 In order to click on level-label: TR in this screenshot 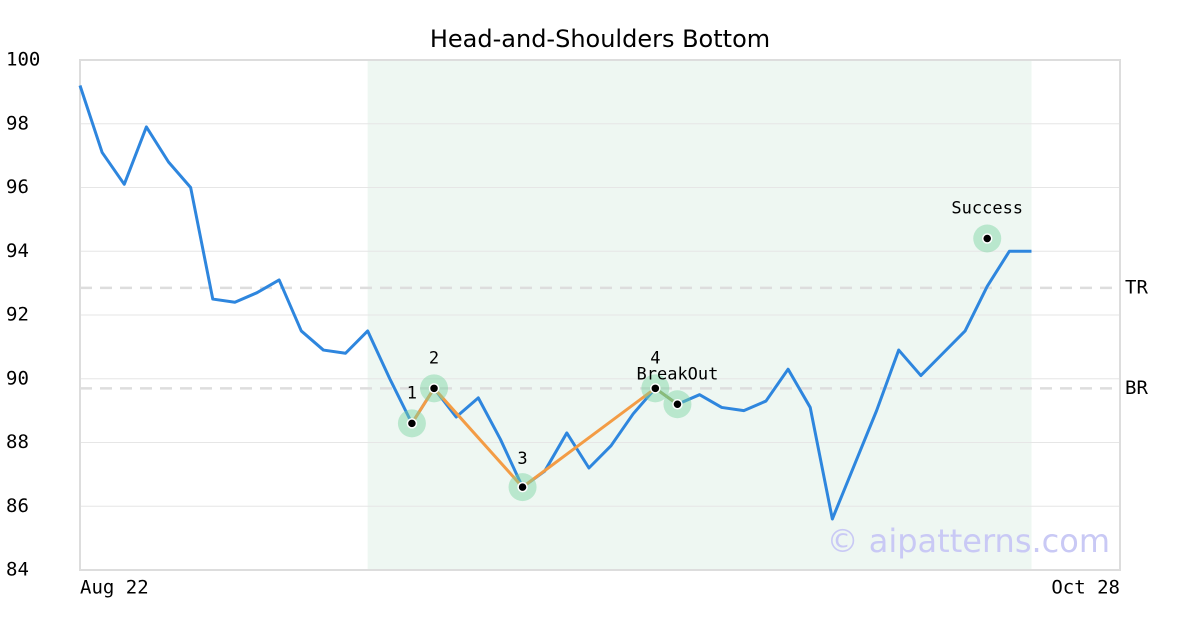, I will do `click(1136, 287)`.